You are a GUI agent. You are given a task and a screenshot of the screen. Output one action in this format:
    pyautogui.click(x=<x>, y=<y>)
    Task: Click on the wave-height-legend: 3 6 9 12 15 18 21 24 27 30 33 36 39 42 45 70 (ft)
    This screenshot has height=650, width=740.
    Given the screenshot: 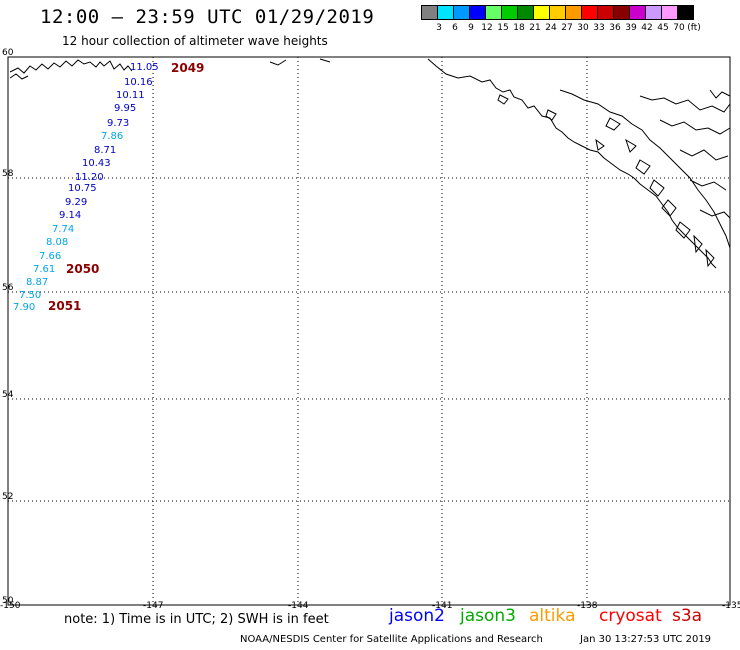 What is the action you would take?
    pyautogui.click(x=561, y=19)
    